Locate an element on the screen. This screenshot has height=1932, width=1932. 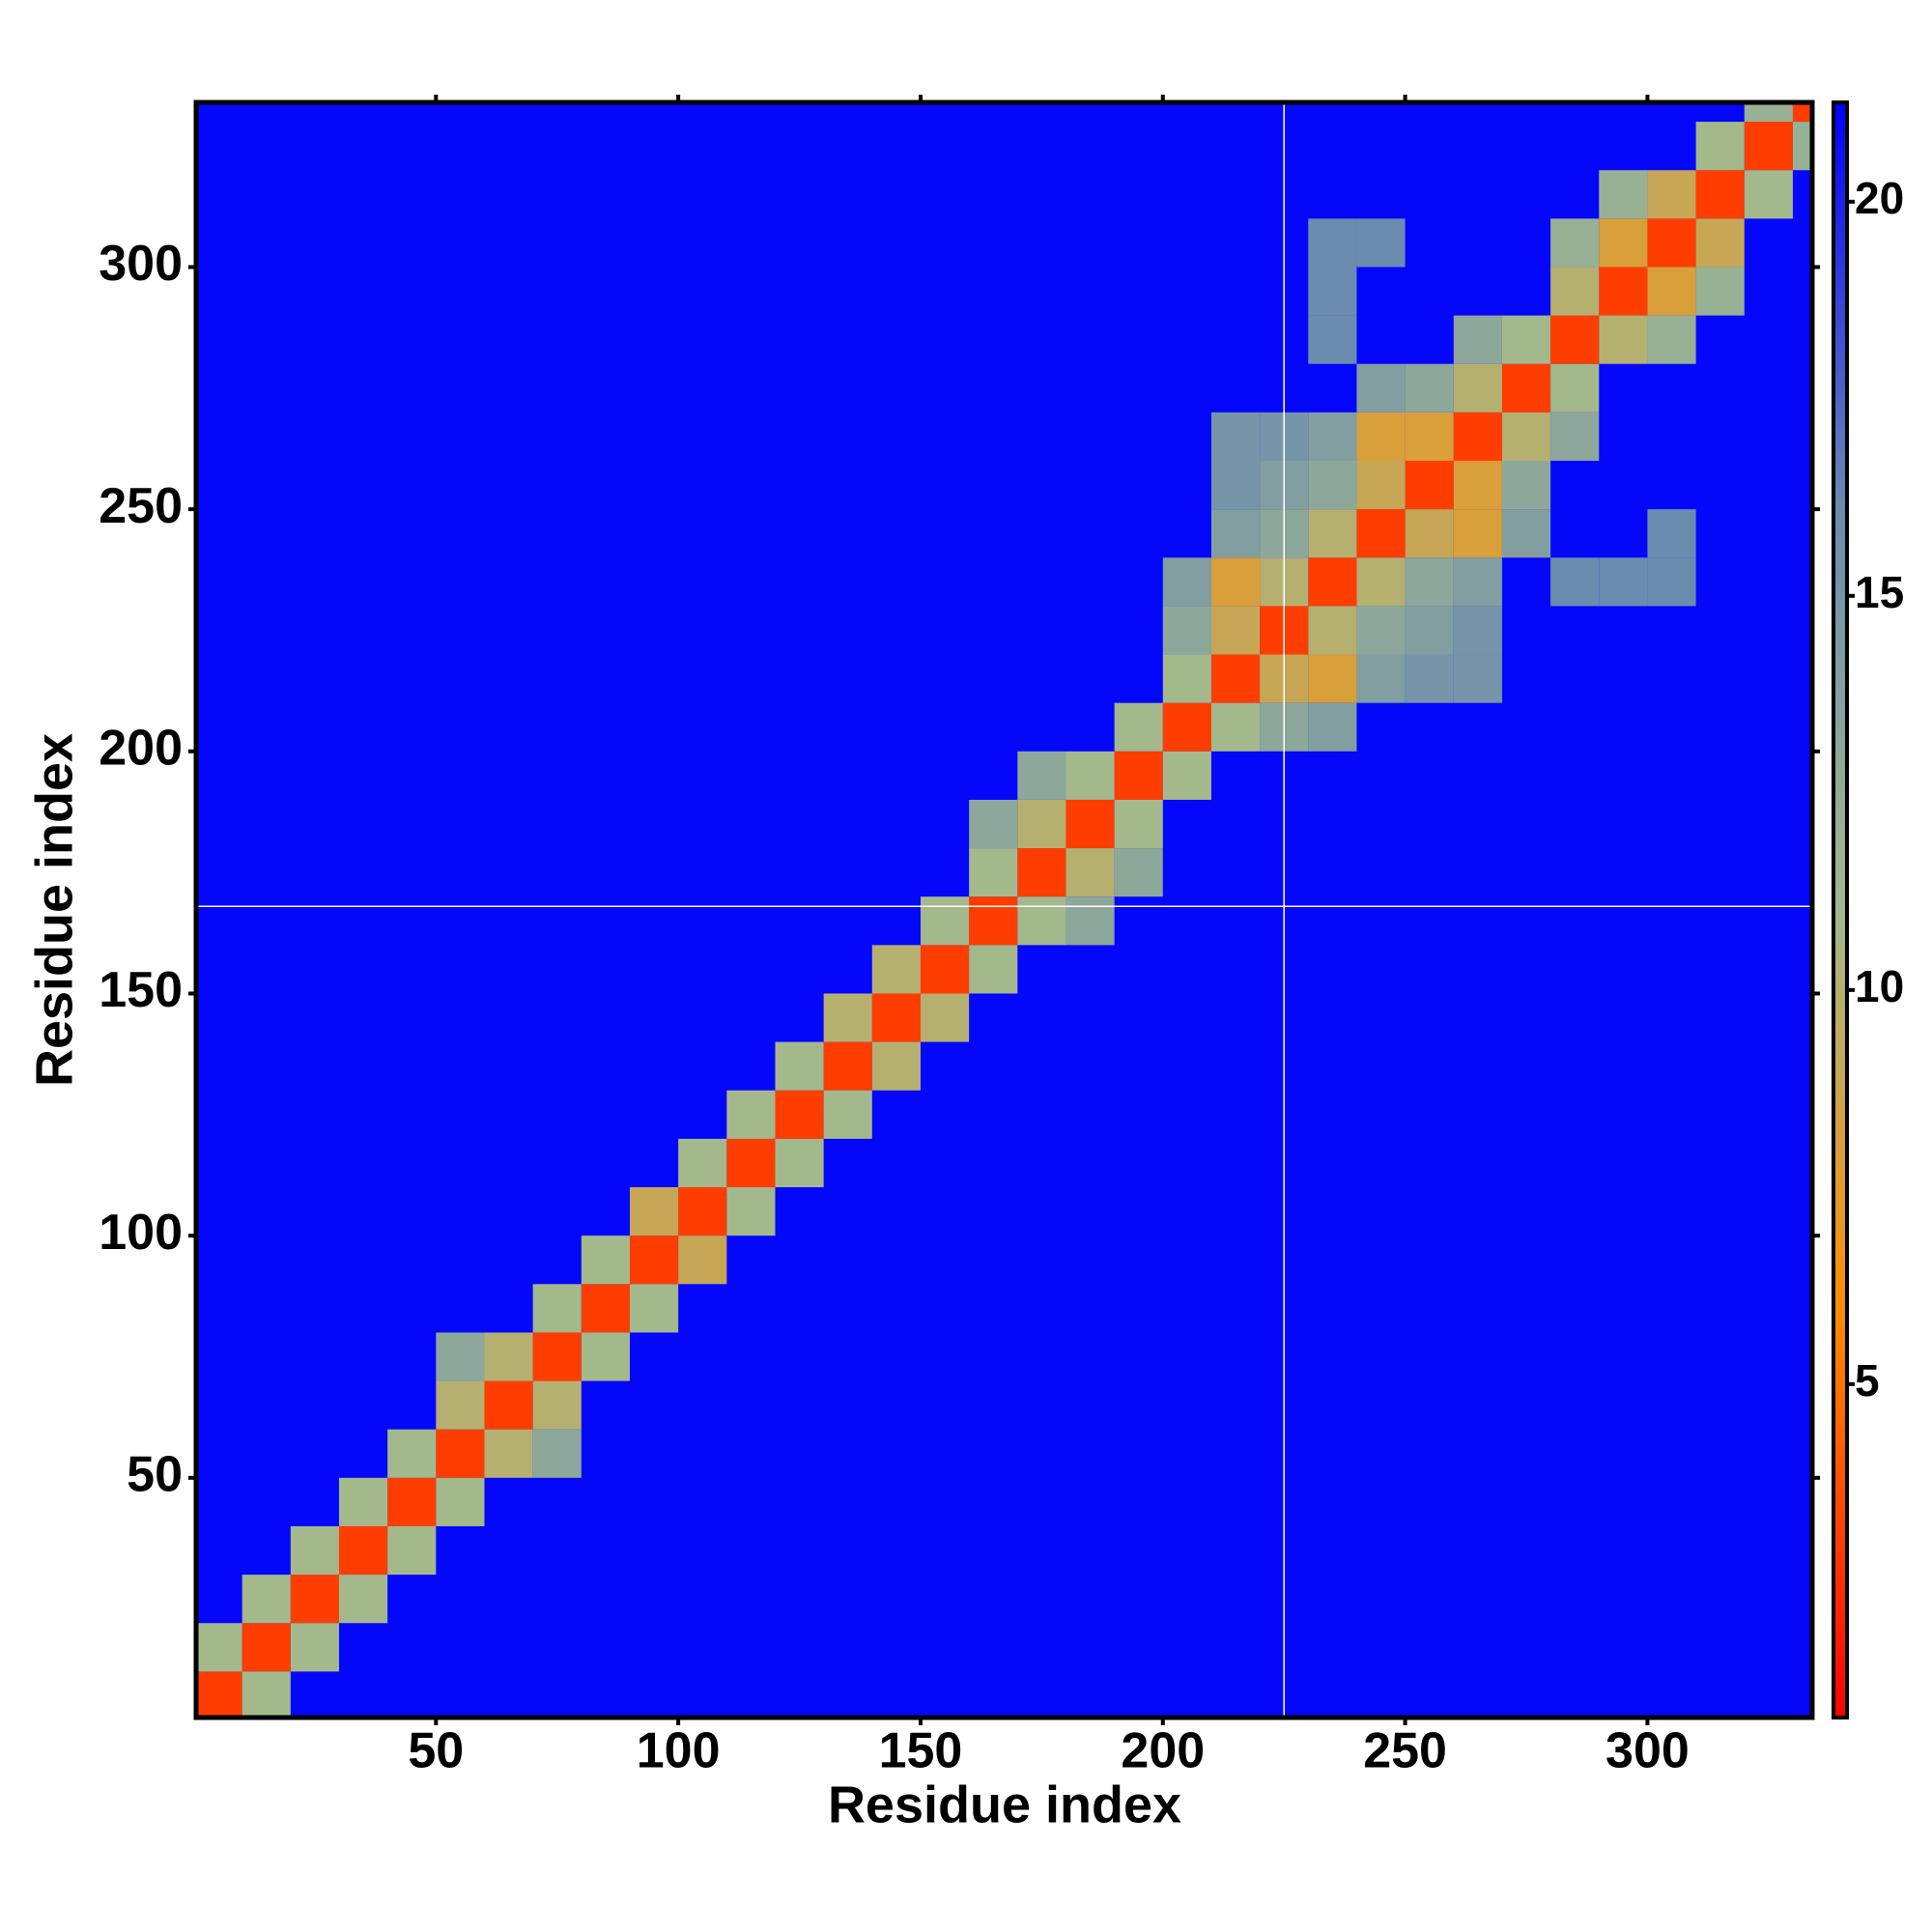
colorbar-tick-label: 10 is located at coordinates (1879, 986).